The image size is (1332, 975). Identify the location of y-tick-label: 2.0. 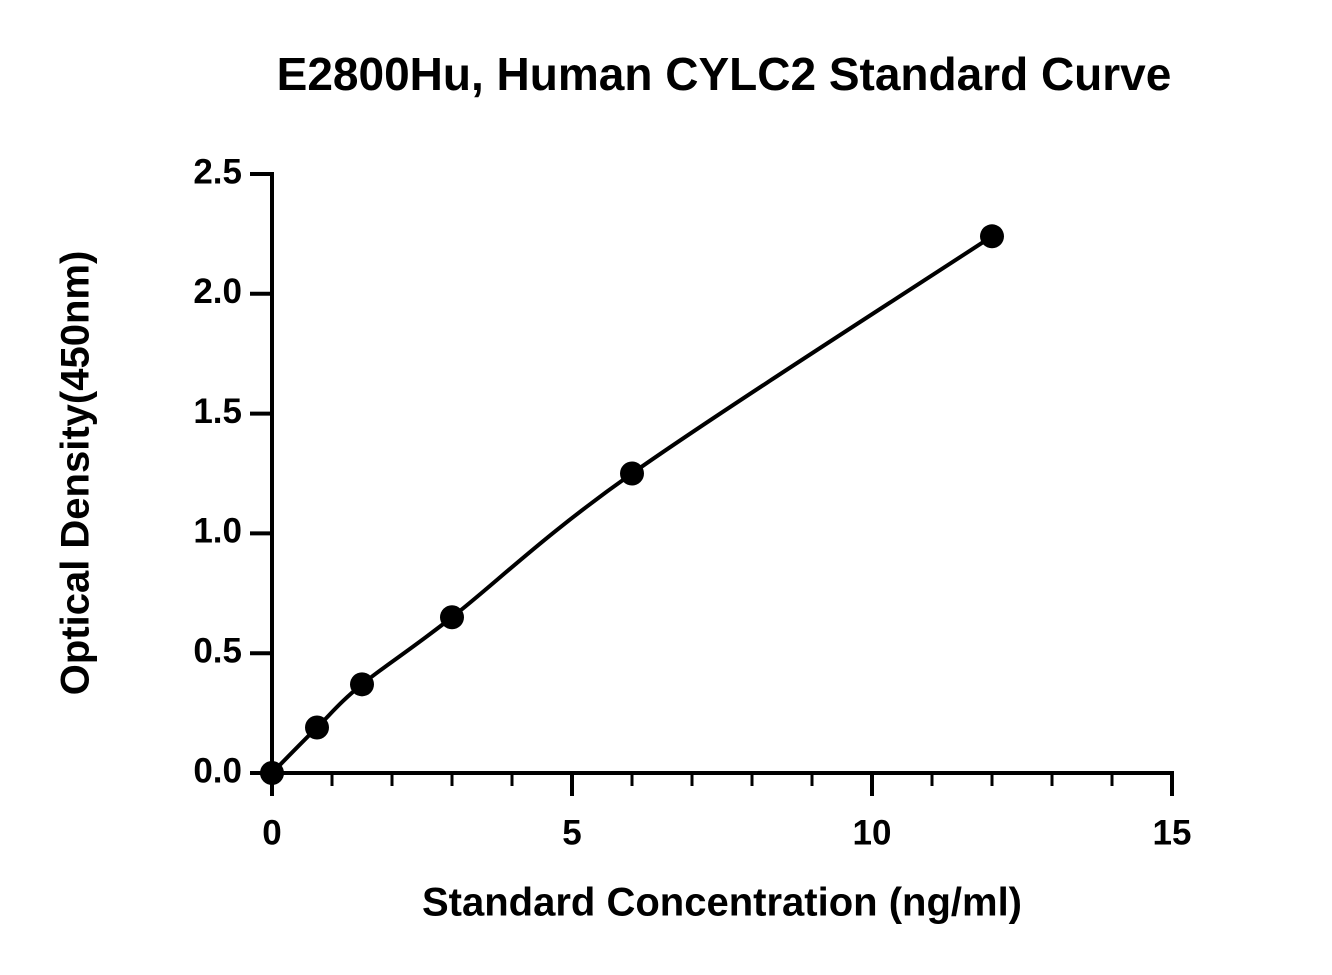
(217, 291).